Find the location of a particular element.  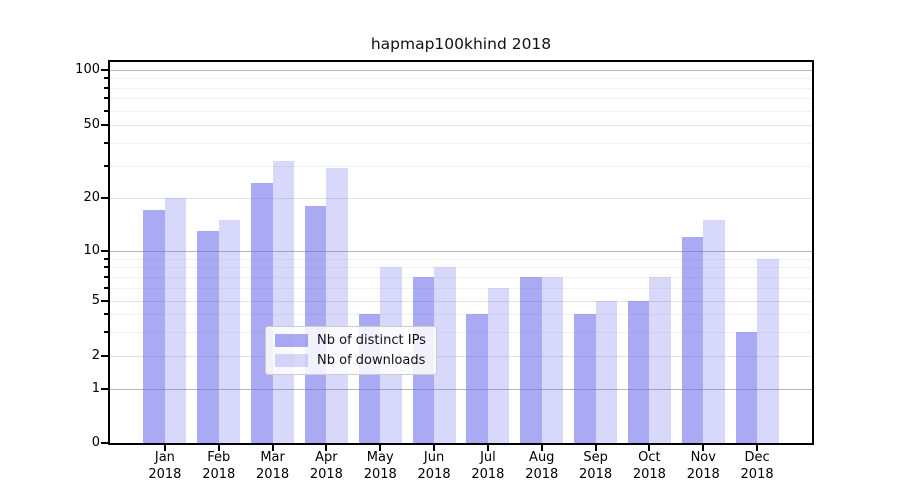

bar-downloads-jan is located at coordinates (175, 320).